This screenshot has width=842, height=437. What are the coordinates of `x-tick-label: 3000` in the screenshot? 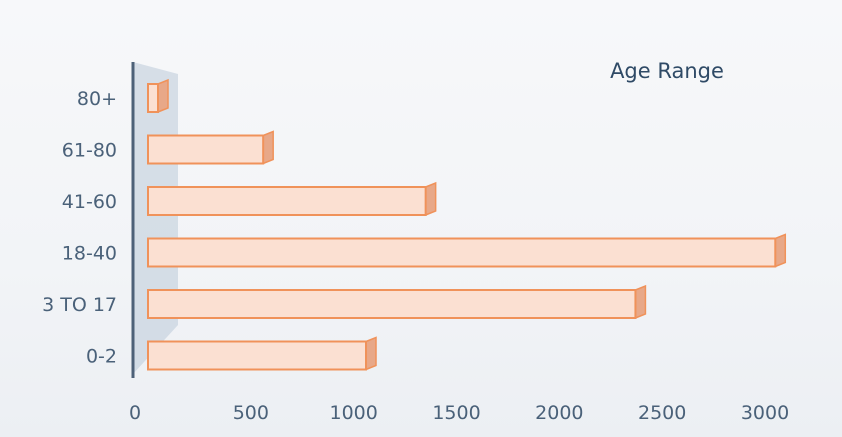 It's located at (765, 413).